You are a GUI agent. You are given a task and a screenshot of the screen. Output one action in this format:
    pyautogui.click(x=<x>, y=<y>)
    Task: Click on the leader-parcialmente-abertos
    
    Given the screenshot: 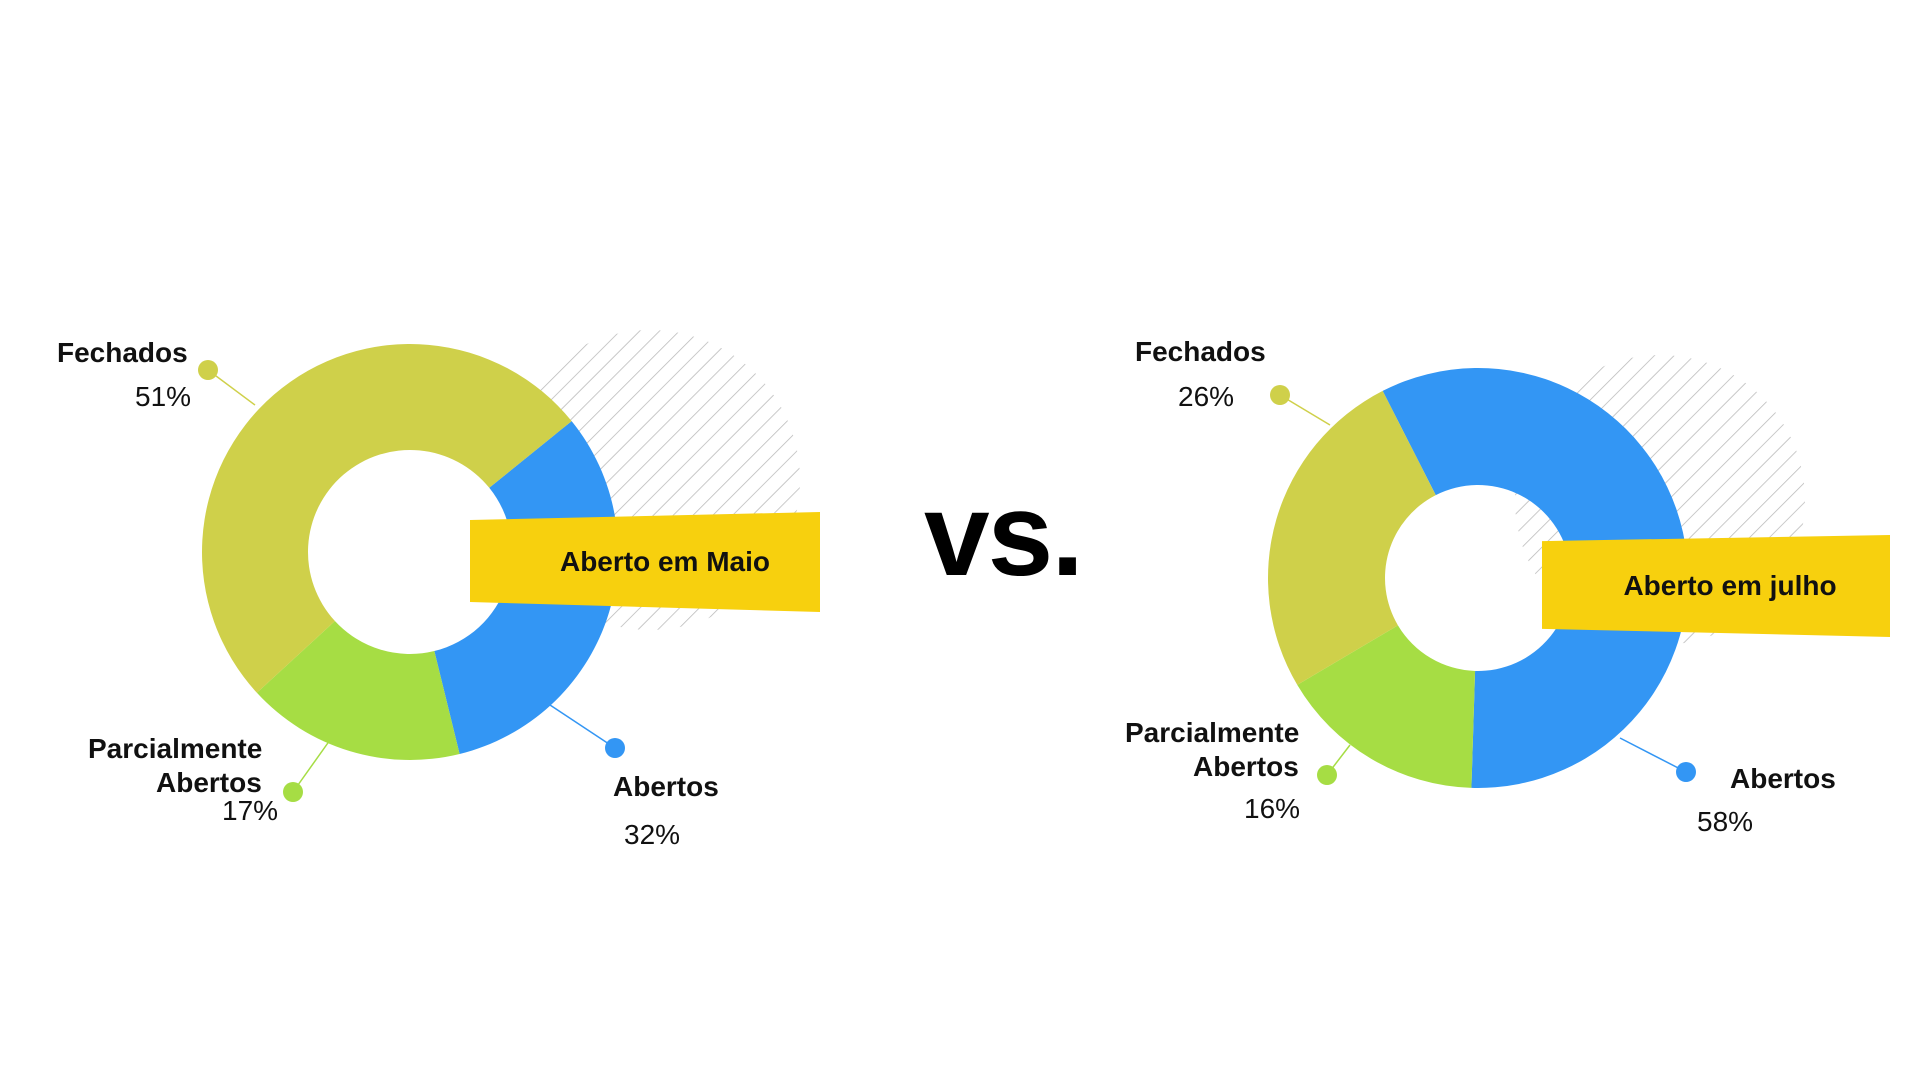 What is the action you would take?
    pyautogui.click(x=311, y=766)
    